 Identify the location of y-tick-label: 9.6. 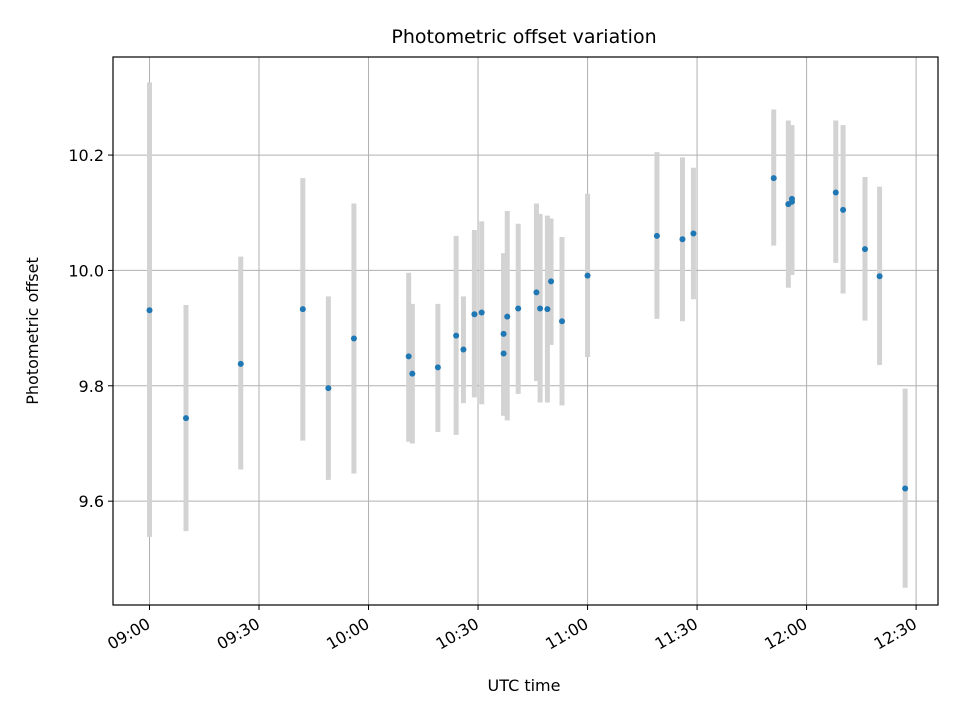
(91, 501).